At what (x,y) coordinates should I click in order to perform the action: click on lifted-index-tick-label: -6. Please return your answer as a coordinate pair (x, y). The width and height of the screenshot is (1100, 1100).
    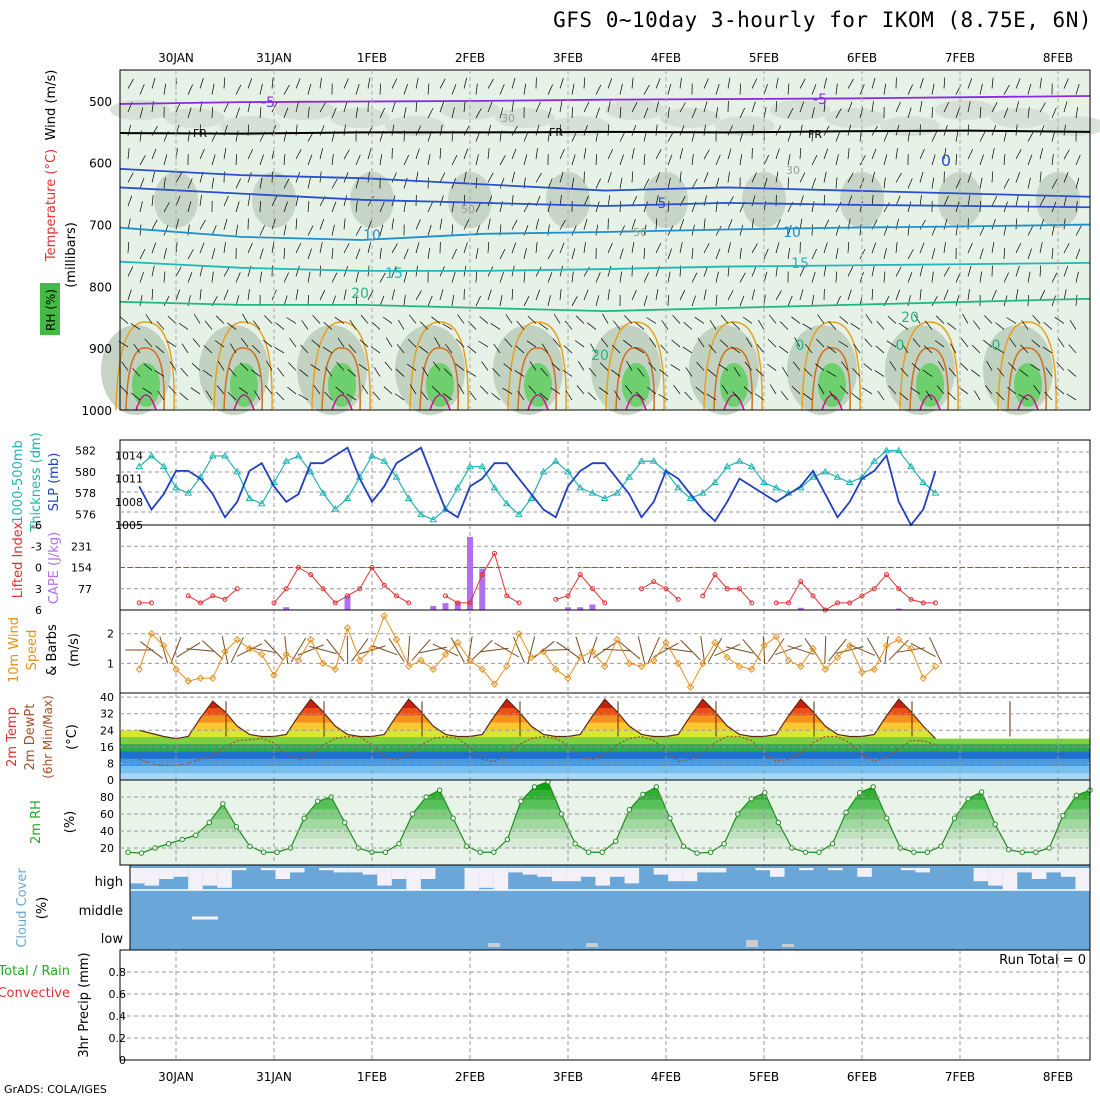
    Looking at the image, I should click on (36, 525).